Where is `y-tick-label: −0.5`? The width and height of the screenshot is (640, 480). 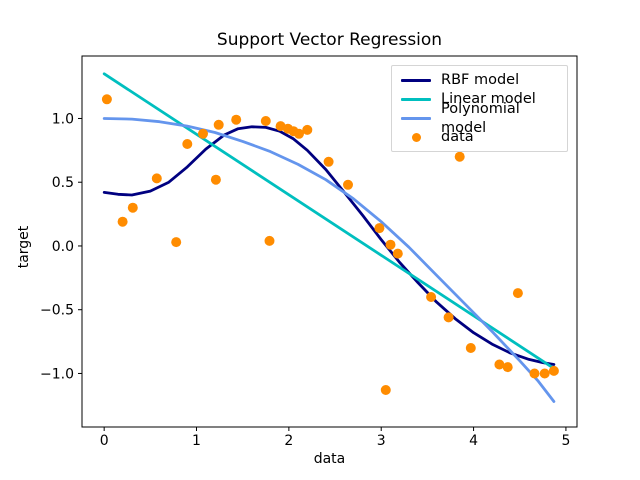
y-tick-label: −0.5 is located at coordinates (57, 311).